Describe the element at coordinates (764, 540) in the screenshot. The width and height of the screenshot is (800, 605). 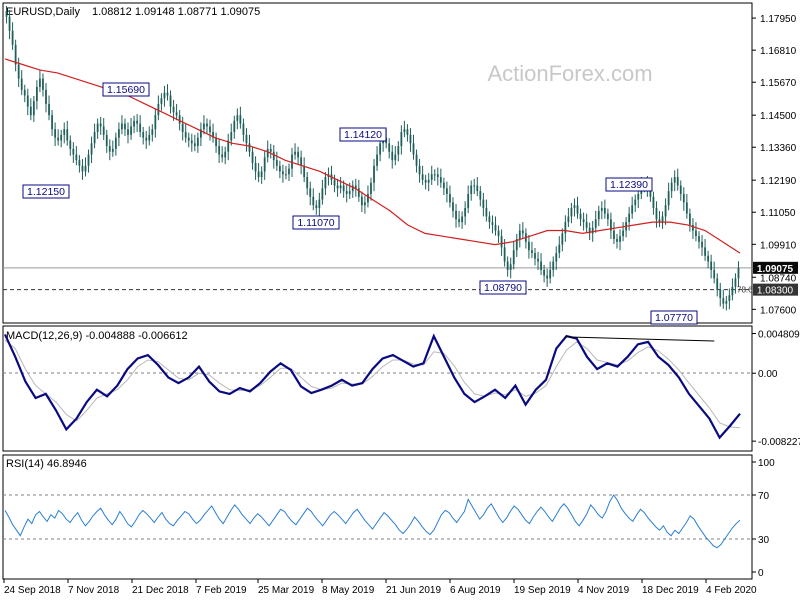
I see `rsi-tick-label: 30` at that location.